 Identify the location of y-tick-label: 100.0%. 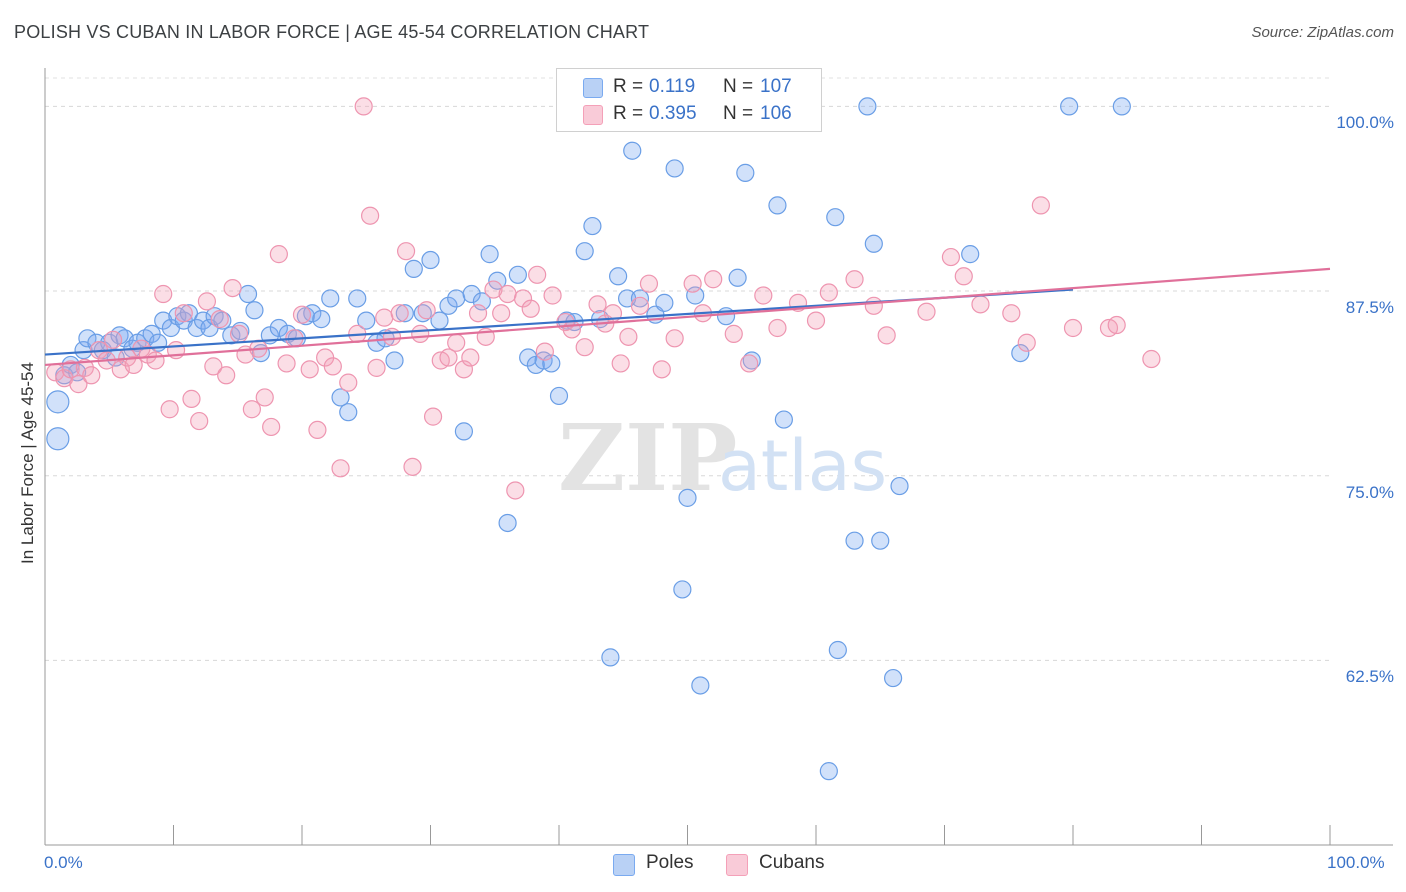
(1365, 123).